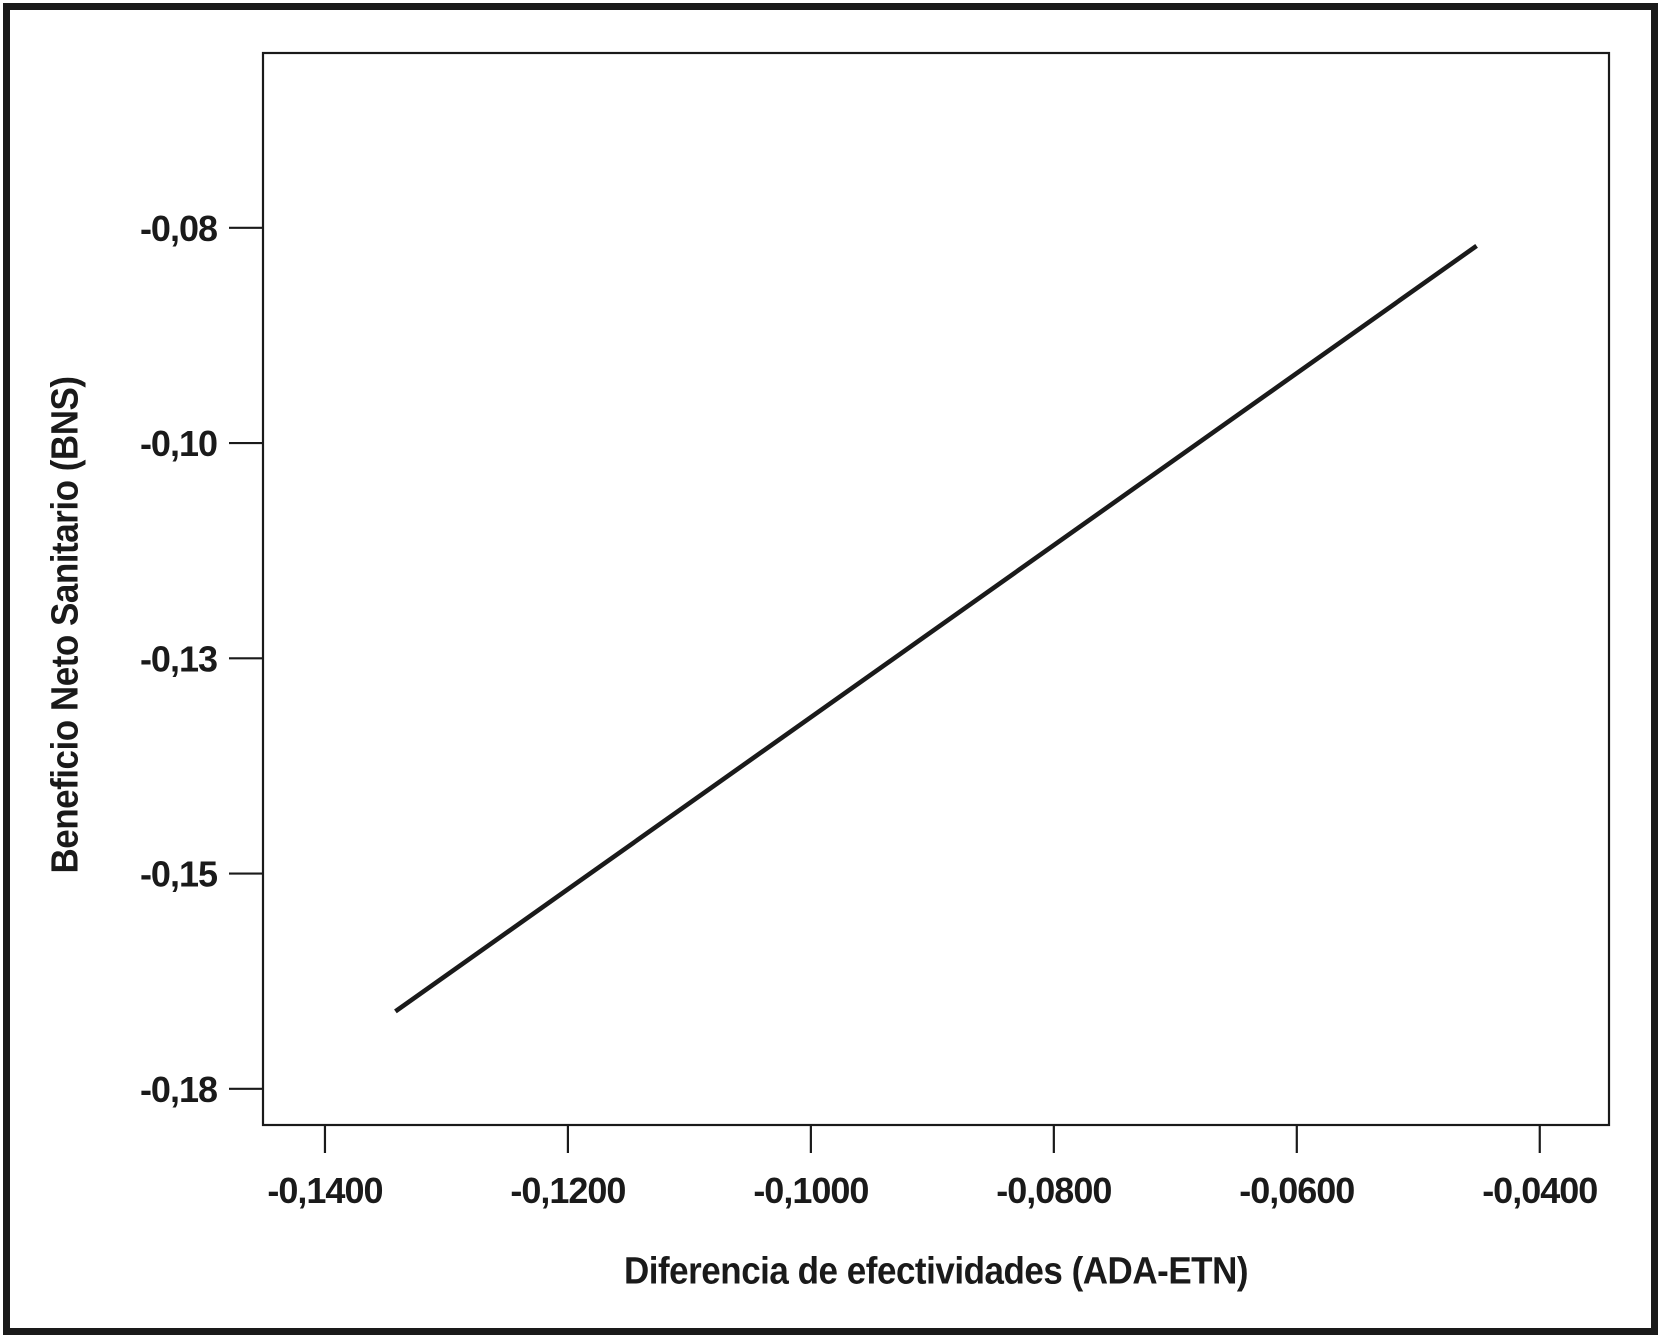  What do you see at coordinates (1296, 1190) in the screenshot?
I see `x-tick-label: -0,0600` at bounding box center [1296, 1190].